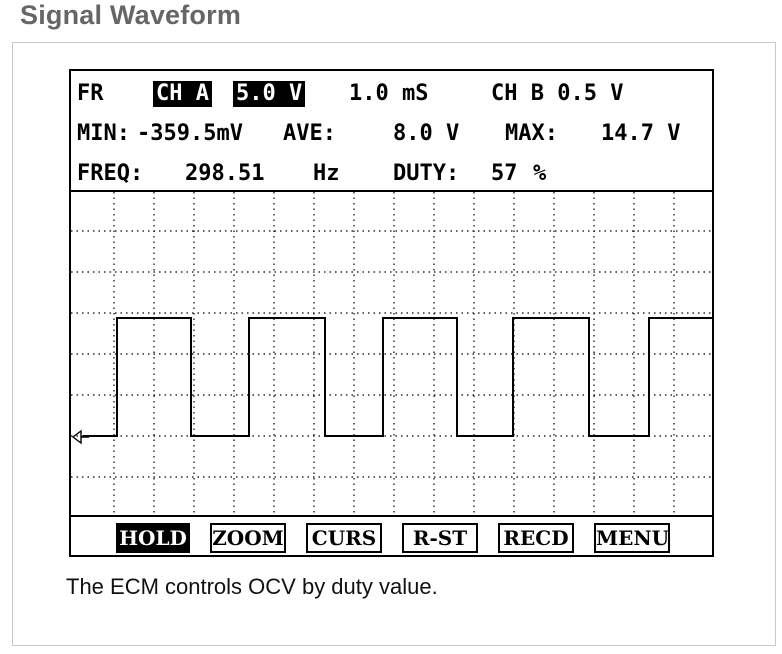  I want to click on max-label: MAX:, so click(531, 133).